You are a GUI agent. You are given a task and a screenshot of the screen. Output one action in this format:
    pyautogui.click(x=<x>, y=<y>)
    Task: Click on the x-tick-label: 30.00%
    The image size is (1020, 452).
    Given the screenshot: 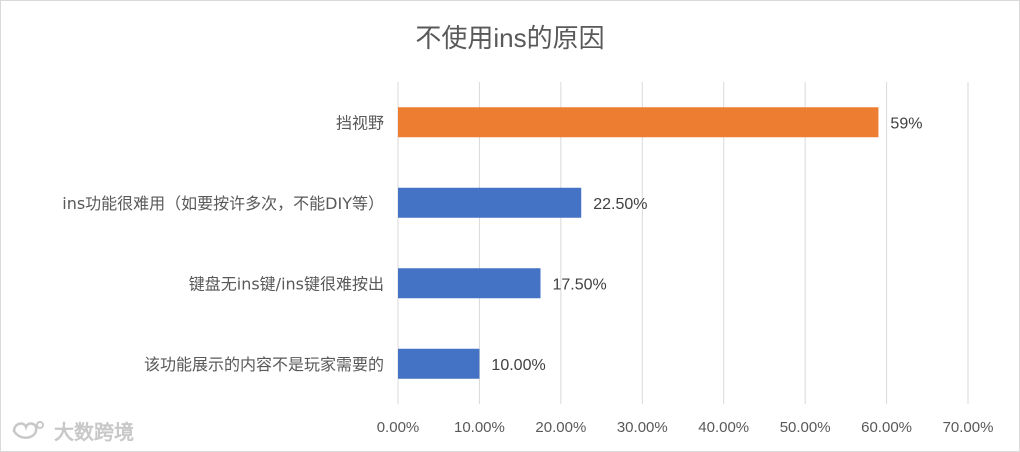 What is the action you would take?
    pyautogui.click(x=642, y=427)
    